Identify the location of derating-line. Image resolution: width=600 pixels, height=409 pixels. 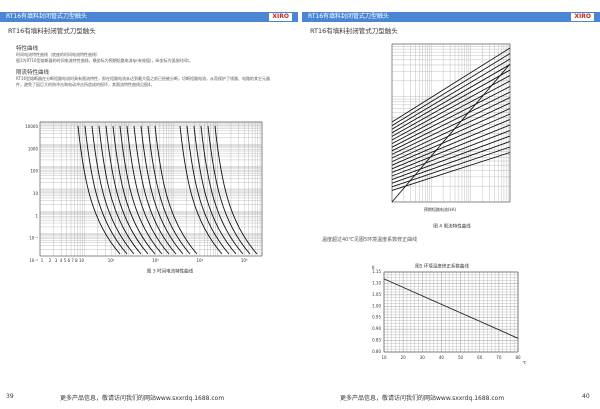
(451, 308).